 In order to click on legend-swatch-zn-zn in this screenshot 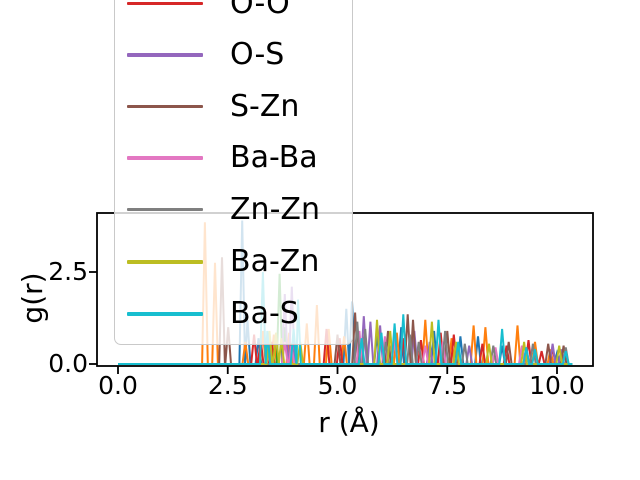, I will do `click(165, 209)`.